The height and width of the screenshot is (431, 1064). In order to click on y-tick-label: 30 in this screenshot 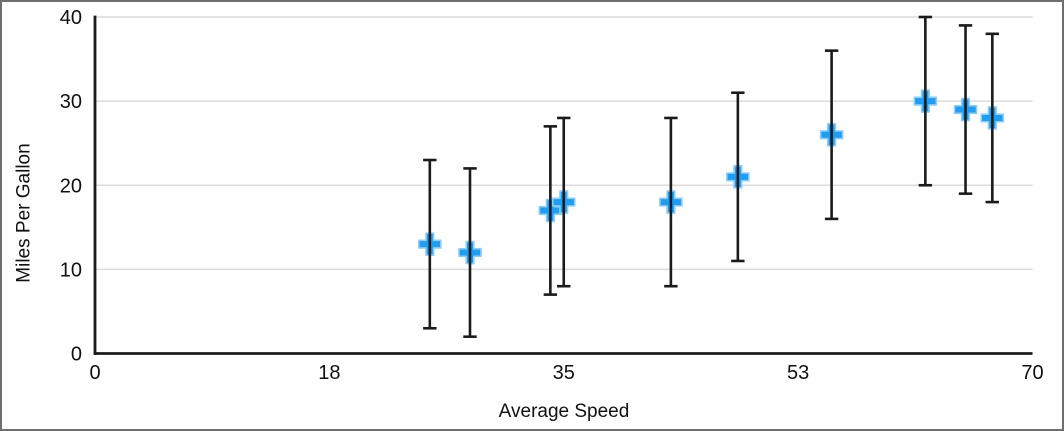, I will do `click(71, 102)`.